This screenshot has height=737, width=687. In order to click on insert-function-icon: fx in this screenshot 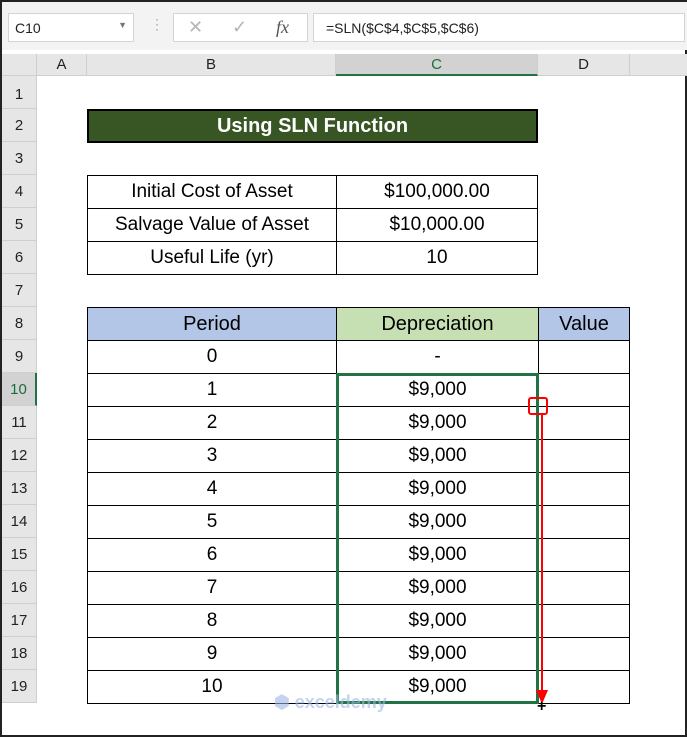, I will do `click(282, 27)`.